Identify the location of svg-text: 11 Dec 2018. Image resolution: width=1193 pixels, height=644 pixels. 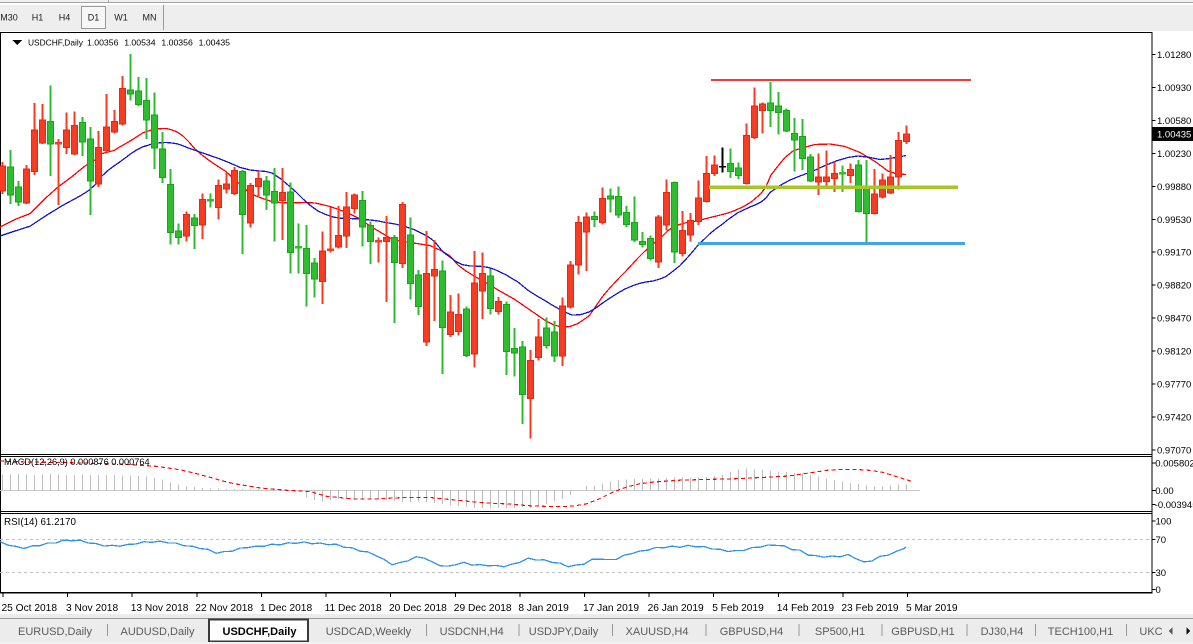
(353, 608).